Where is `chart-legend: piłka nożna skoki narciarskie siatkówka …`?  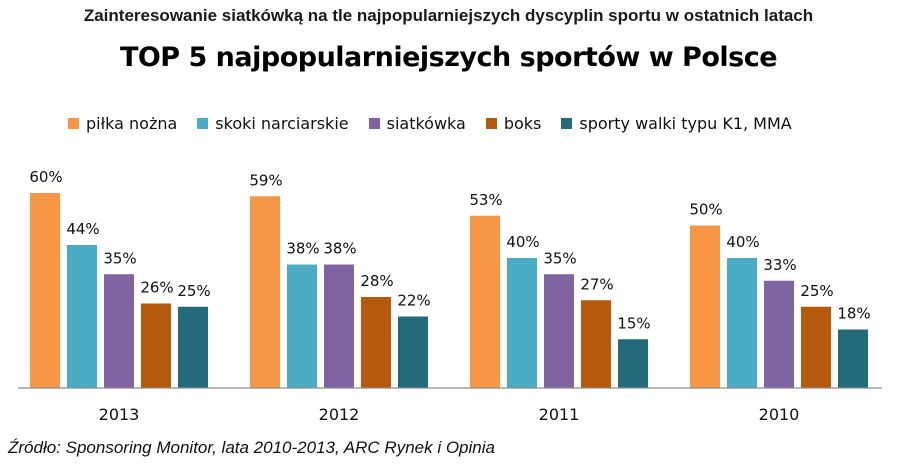 chart-legend: piłka nożna skoki narciarskie siatkówka … is located at coordinates (430, 123).